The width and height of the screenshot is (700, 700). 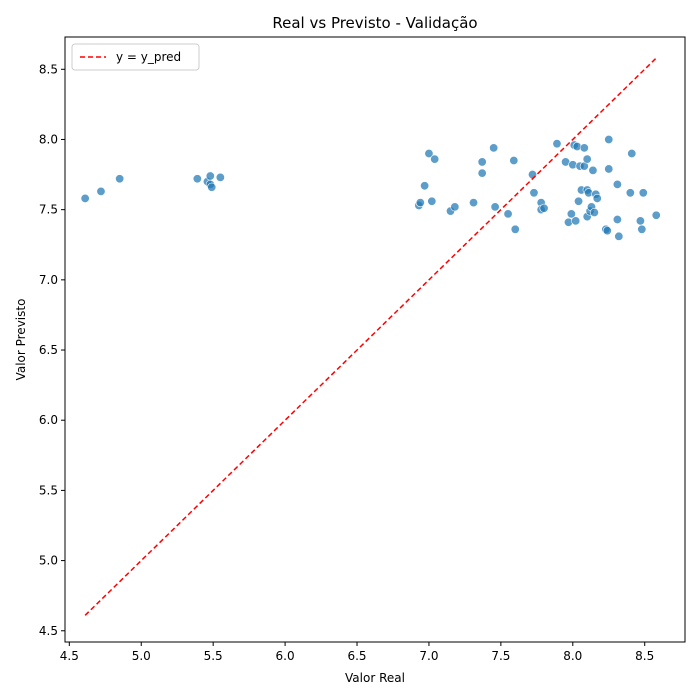 I want to click on y-tick-label: 6.5, so click(x=48, y=350).